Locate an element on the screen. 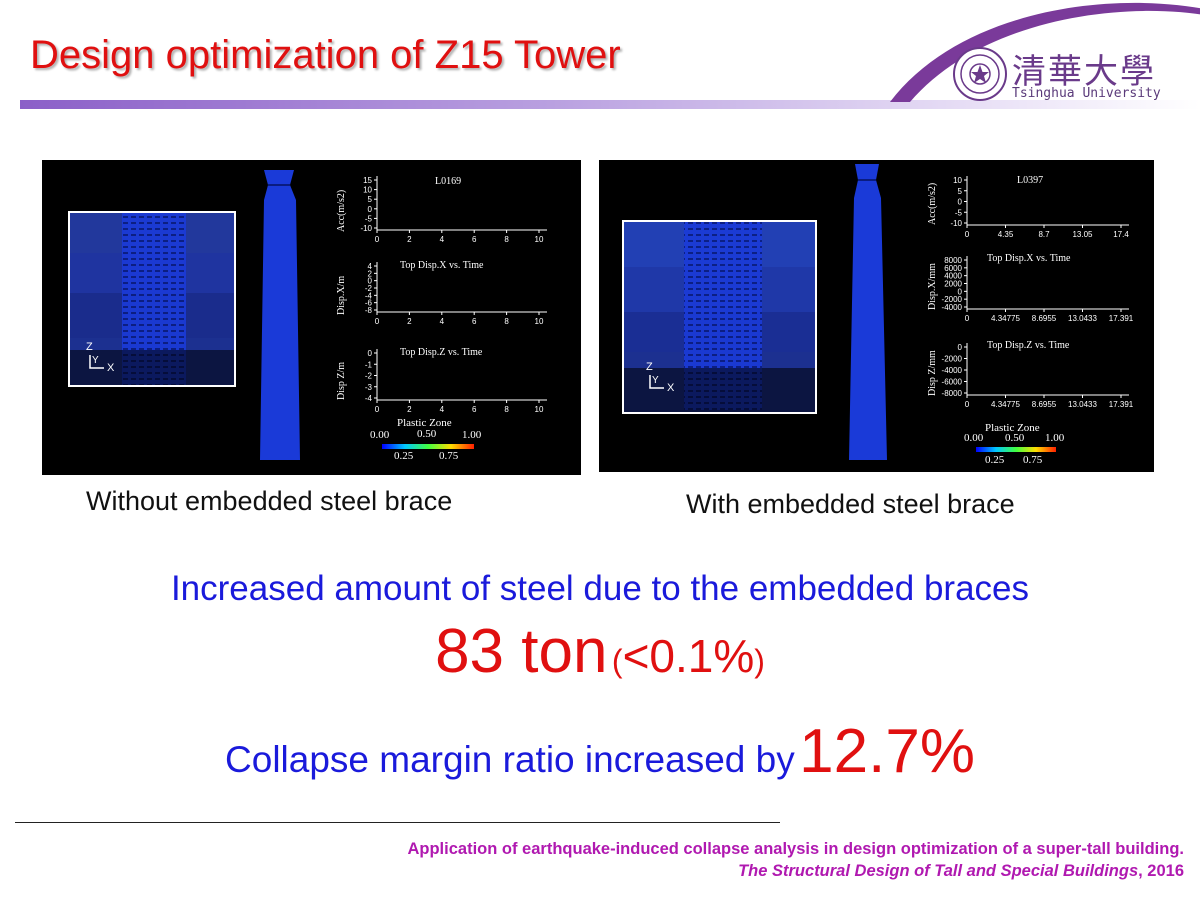  dispz-ytick-label: 0 is located at coordinates (960, 347).